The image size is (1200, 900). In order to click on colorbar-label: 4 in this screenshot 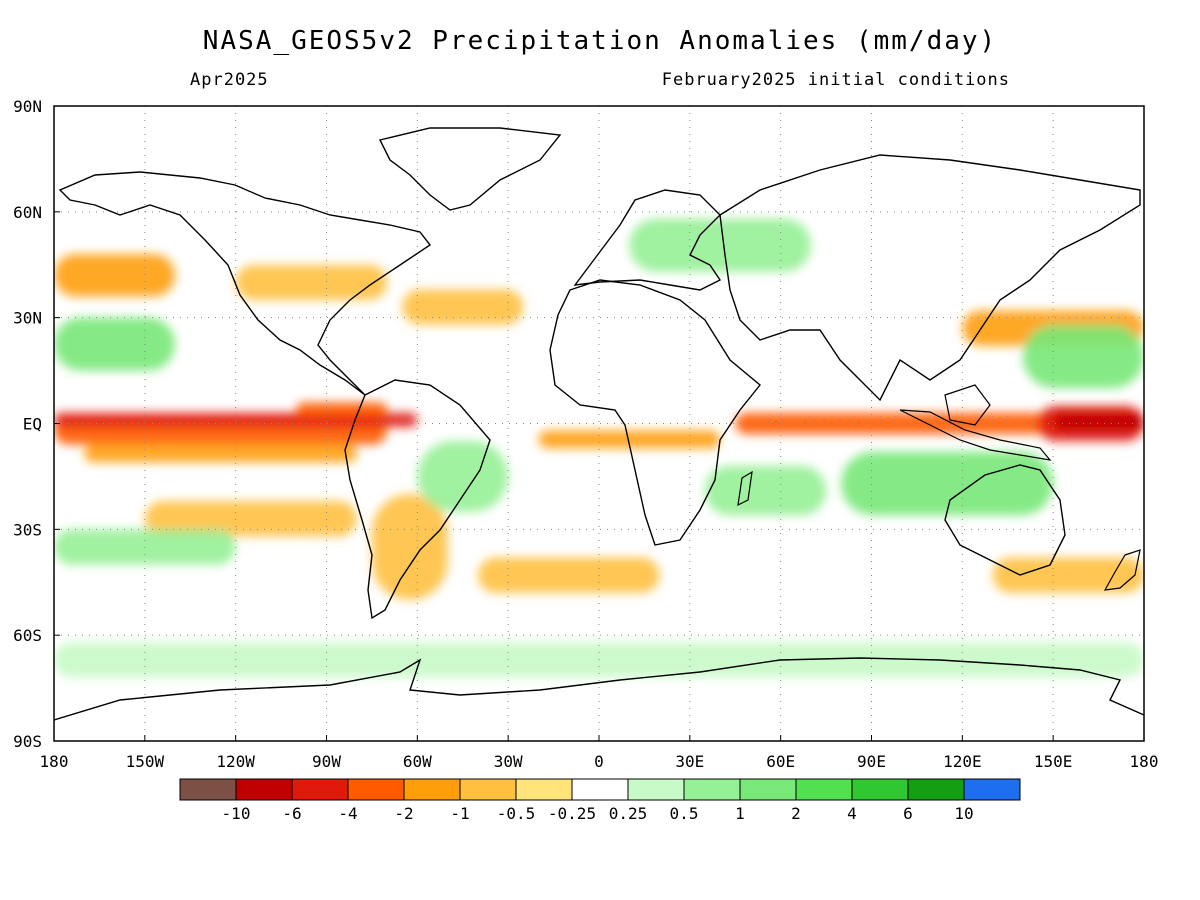, I will do `click(852, 813)`.